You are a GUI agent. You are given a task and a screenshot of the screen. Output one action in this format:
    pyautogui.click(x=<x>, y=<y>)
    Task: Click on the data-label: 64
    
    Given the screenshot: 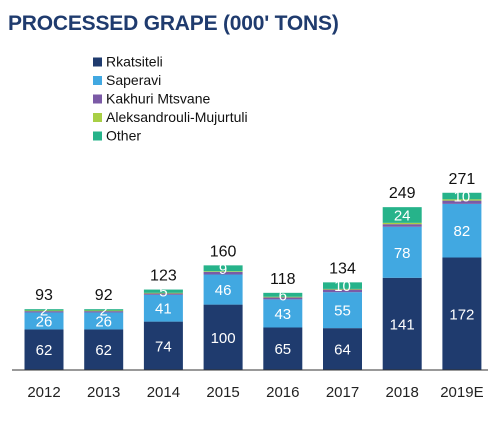 What is the action you would take?
    pyautogui.click(x=342, y=350)
    